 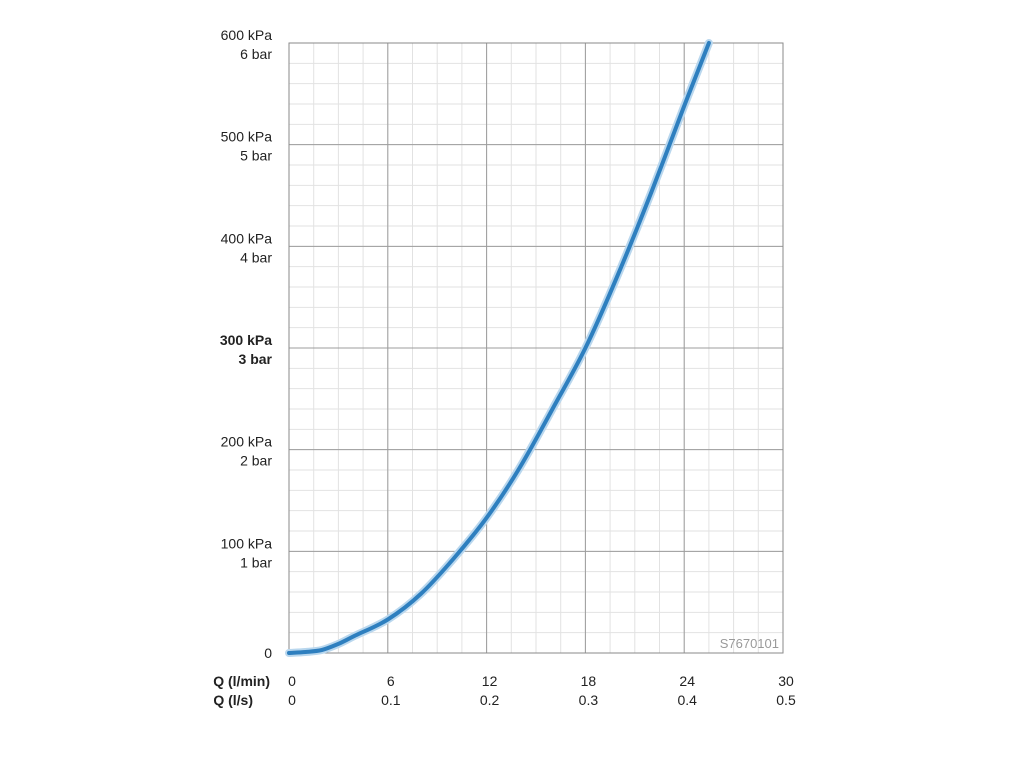 What do you see at coordinates (687, 700) in the screenshot?
I see `x-tick-label-ls: 0.4` at bounding box center [687, 700].